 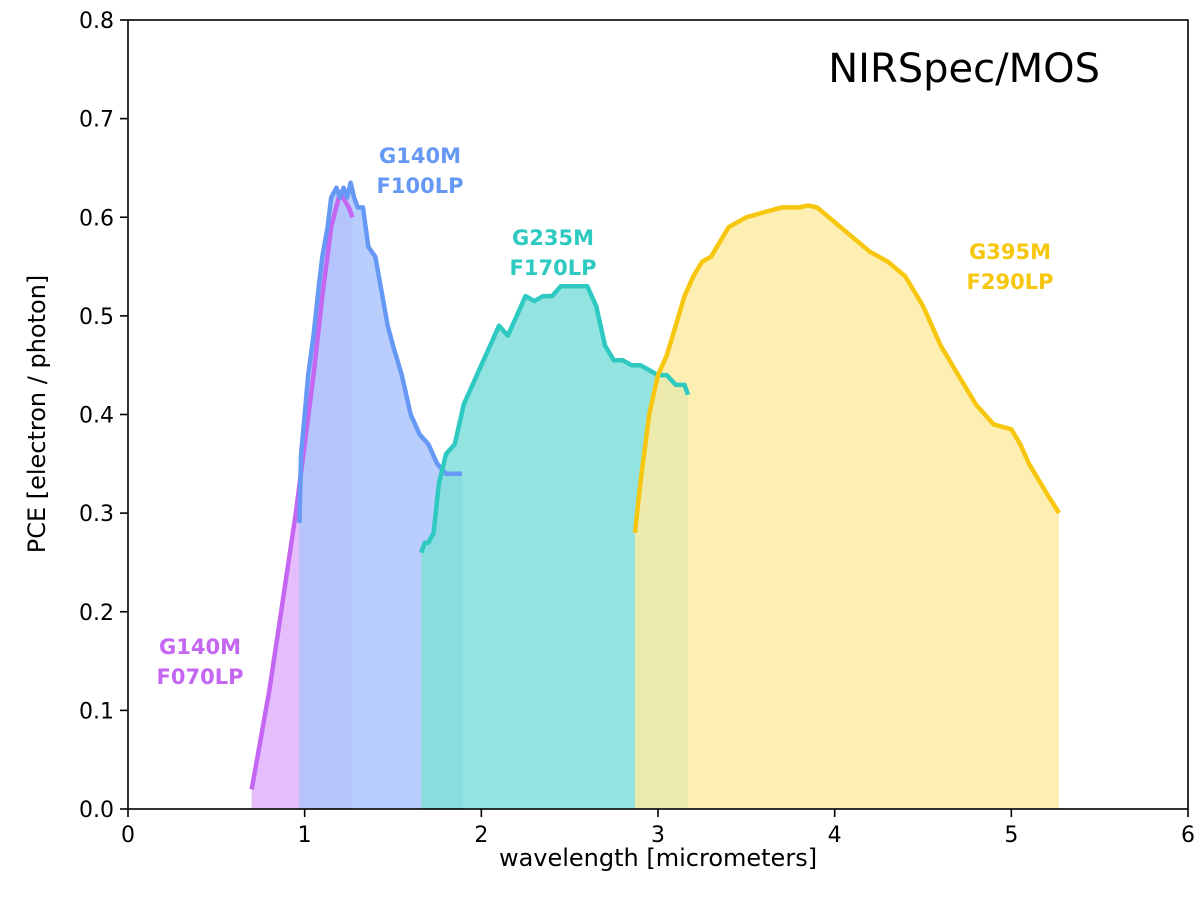 I want to click on y-tick-label: 0.7, so click(x=96, y=120).